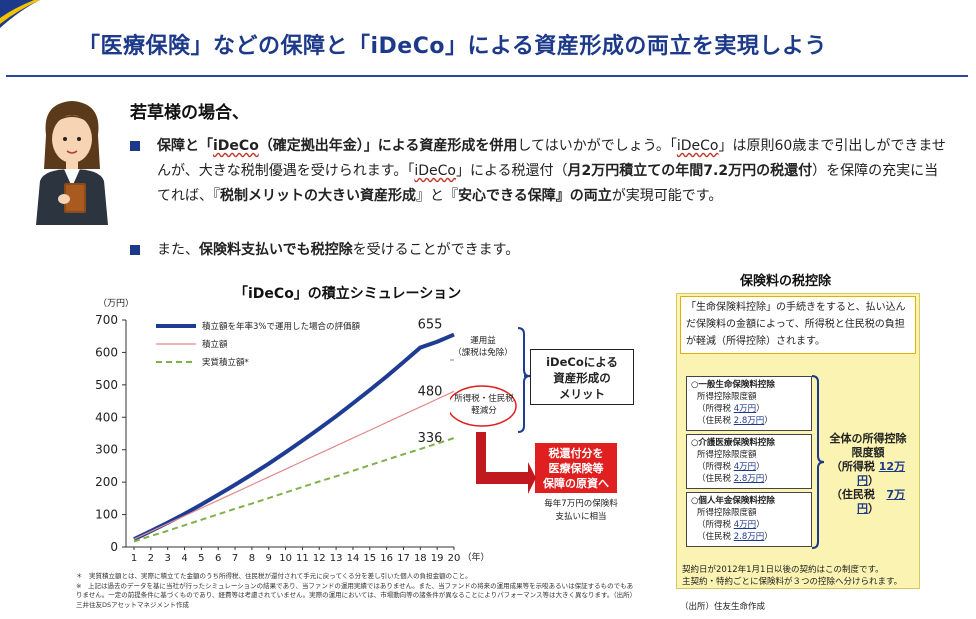  What do you see at coordinates (106, 385) in the screenshot?
I see `y-tick-label: 500` at bounding box center [106, 385].